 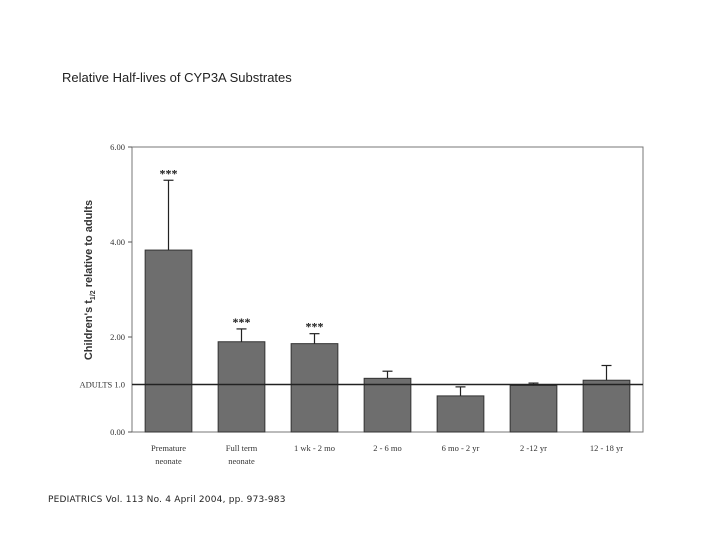 What do you see at coordinates (90, 280) in the screenshot?
I see `y-axis-label: Children's t1/2 relative to adults` at bounding box center [90, 280].